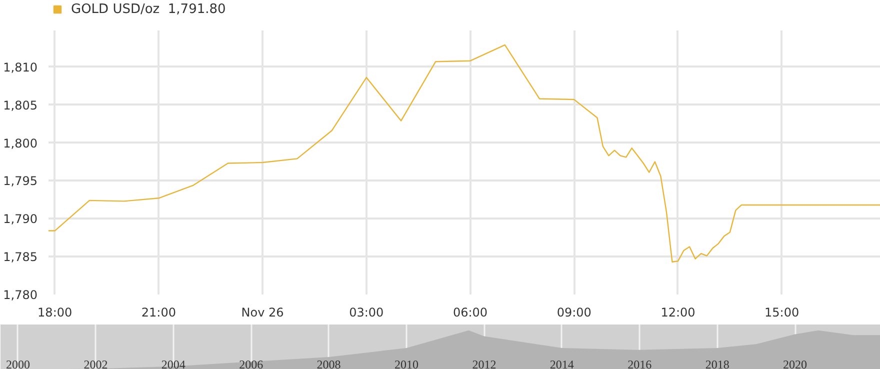  I want to click on x-tick-label: 15:00, so click(782, 313).